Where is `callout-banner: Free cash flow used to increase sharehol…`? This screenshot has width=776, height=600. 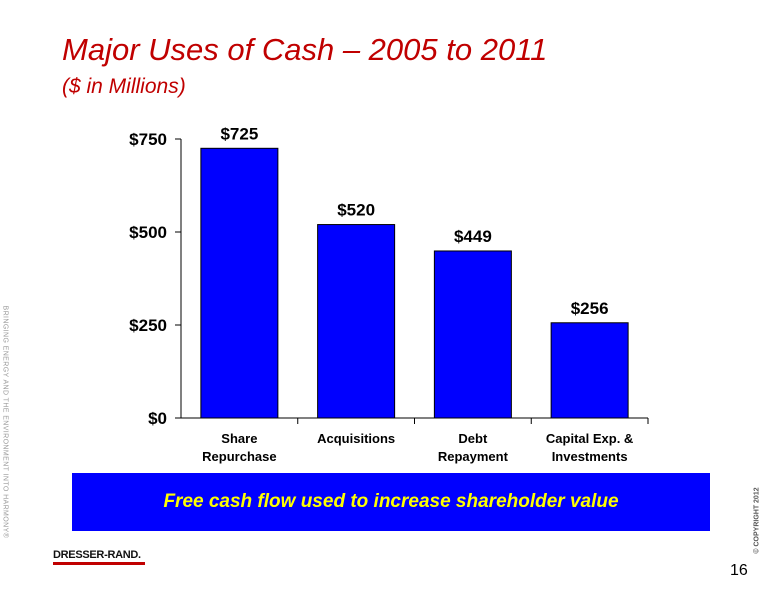
callout-banner: Free cash flow used to increase sharehol… is located at coordinates (391, 502).